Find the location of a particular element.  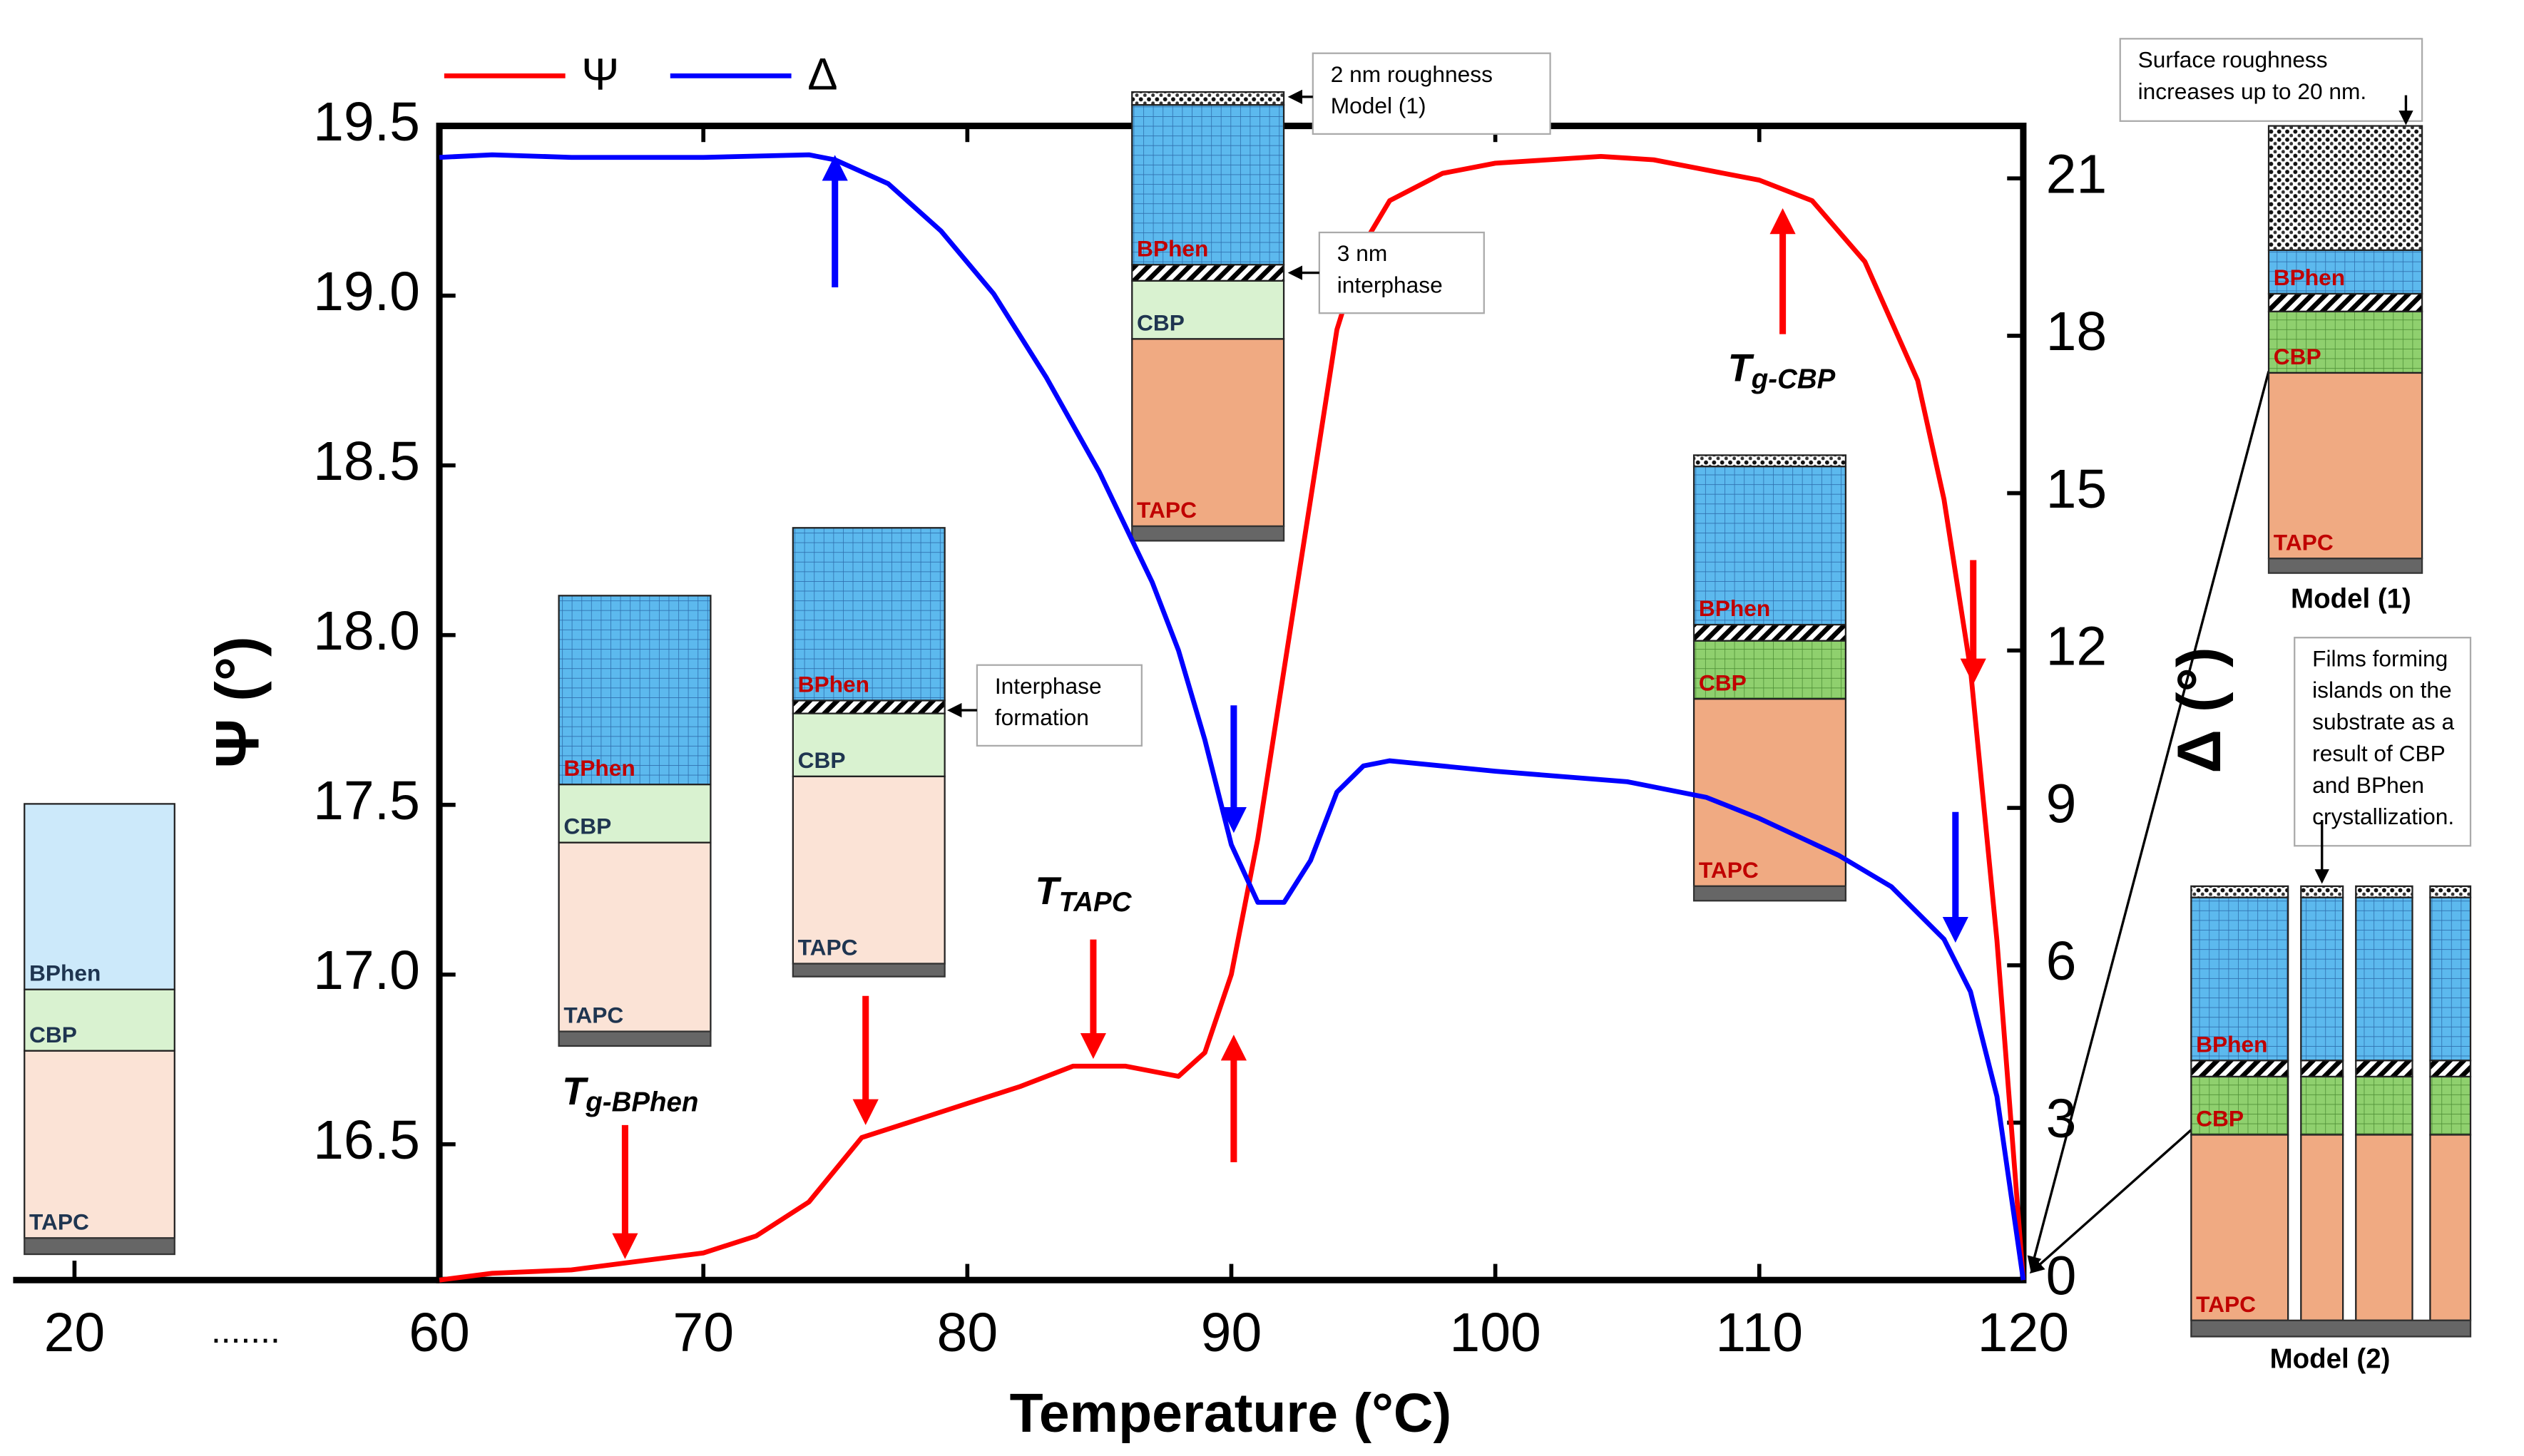

x-tick-label: 60 is located at coordinates (439, 1332).